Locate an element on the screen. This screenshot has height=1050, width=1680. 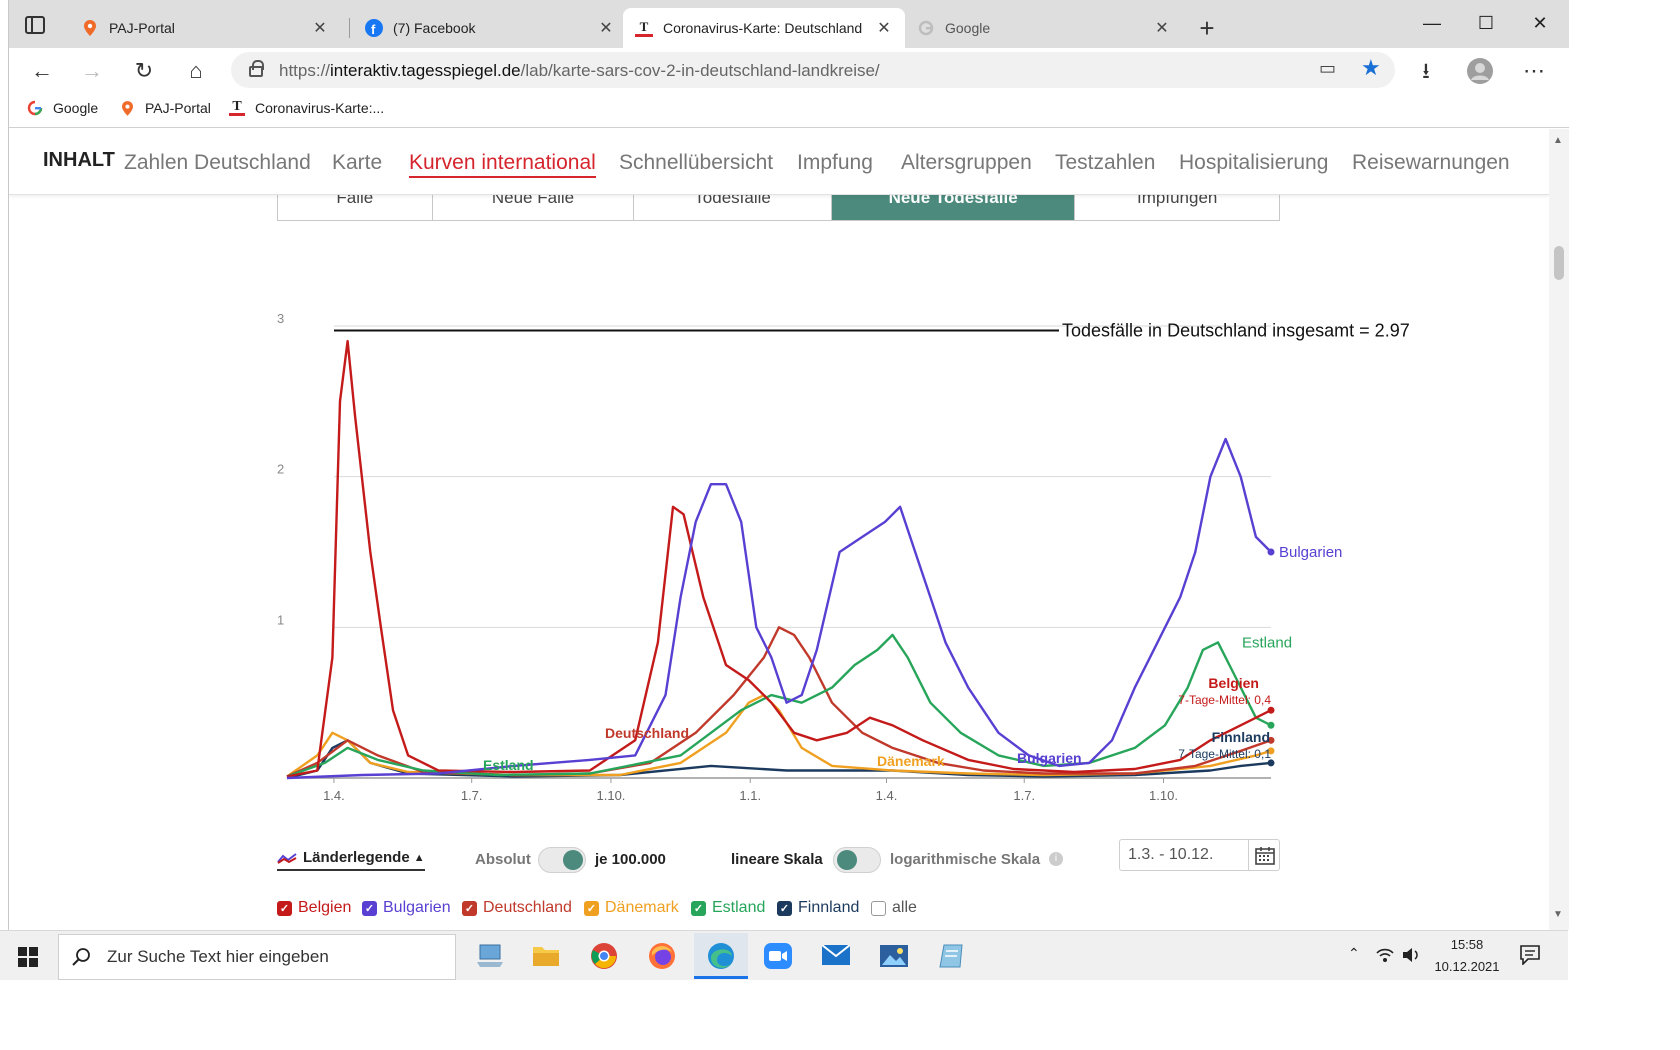
nav-testzahlen: Testzahlen is located at coordinates (1105, 162).